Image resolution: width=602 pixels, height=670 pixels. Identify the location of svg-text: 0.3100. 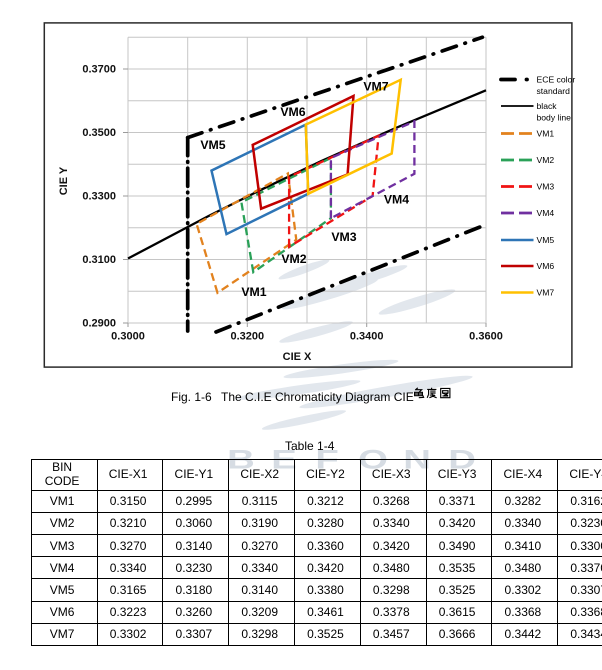
(99, 260).